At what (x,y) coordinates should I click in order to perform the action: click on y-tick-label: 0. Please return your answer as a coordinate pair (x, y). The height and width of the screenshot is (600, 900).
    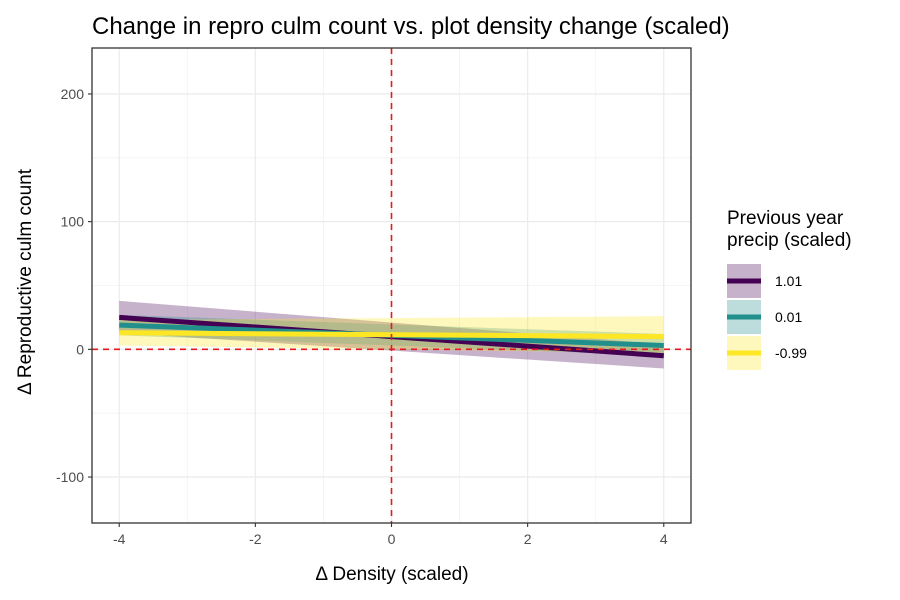
    Looking at the image, I should click on (80, 349).